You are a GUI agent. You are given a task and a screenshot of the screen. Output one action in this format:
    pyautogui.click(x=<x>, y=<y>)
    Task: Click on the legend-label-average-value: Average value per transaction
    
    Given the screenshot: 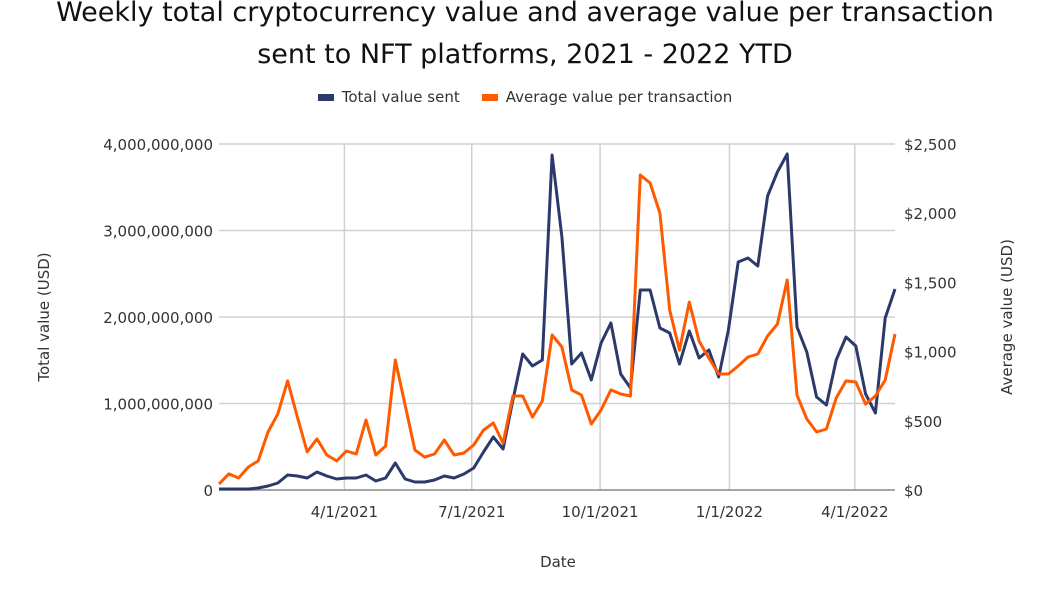 What is the action you would take?
    pyautogui.click(x=619, y=97)
    